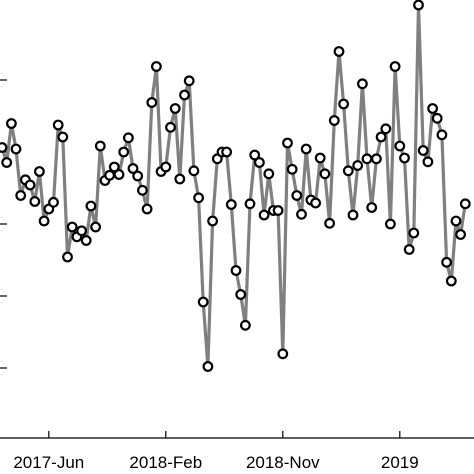 The width and height of the screenshot is (474, 474). What do you see at coordinates (400, 462) in the screenshot?
I see `x-tick-label-3: 2019` at bounding box center [400, 462].